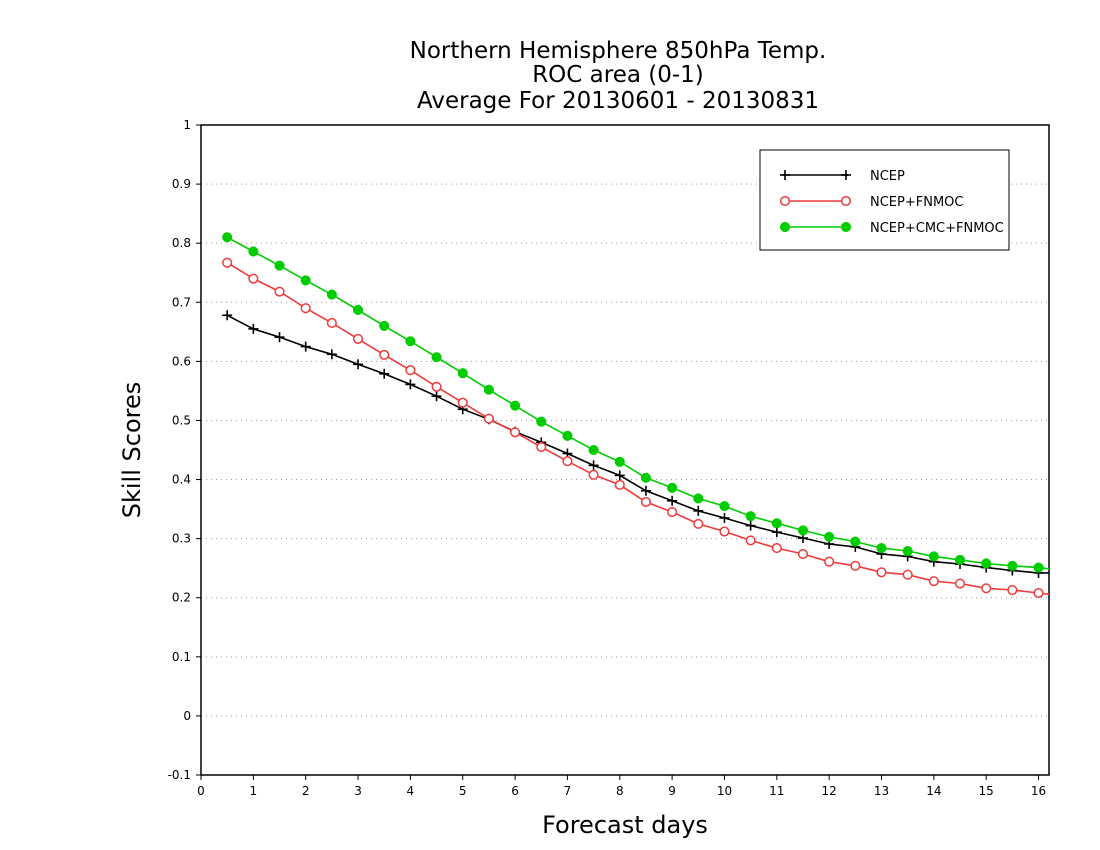 Image resolution: width=1100 pixels, height=850 pixels. What do you see at coordinates (515, 791) in the screenshot?
I see `x-tick-label: 6` at bounding box center [515, 791].